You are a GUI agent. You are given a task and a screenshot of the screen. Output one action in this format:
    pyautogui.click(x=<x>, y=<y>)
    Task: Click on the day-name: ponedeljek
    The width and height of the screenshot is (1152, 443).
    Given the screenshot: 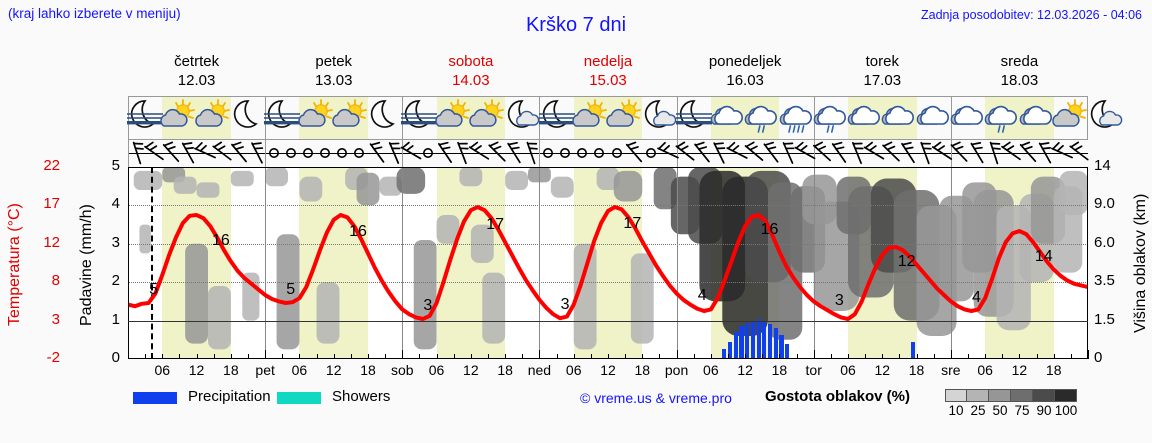 What is the action you would take?
    pyautogui.click(x=745, y=61)
    